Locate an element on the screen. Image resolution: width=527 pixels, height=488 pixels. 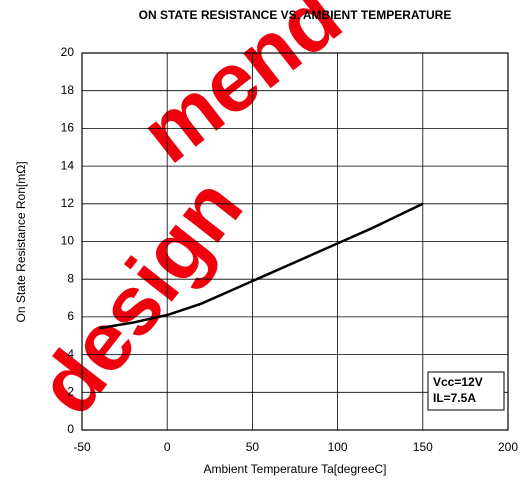
y-tick-label: 8 is located at coordinates (70, 278).